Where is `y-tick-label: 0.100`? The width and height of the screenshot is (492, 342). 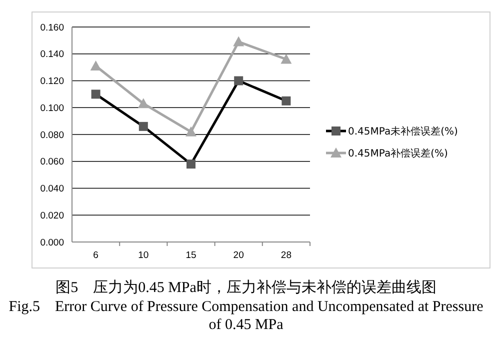
y-tick-label: 0.100 is located at coordinates (52, 108).